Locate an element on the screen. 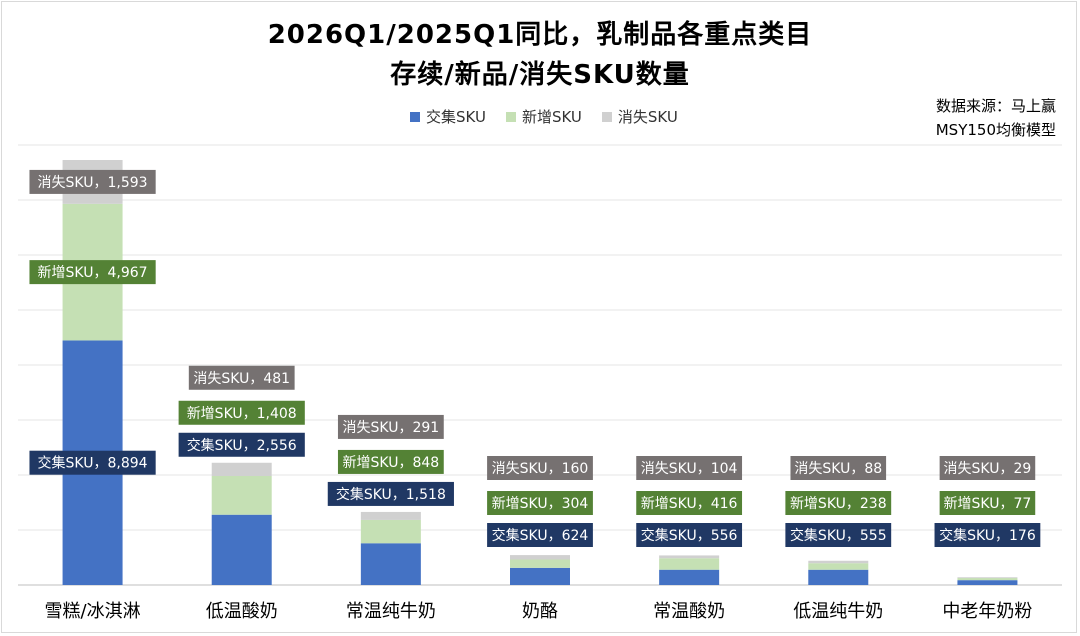  data-label-new-3: 新增SKU，848 is located at coordinates (391, 463).